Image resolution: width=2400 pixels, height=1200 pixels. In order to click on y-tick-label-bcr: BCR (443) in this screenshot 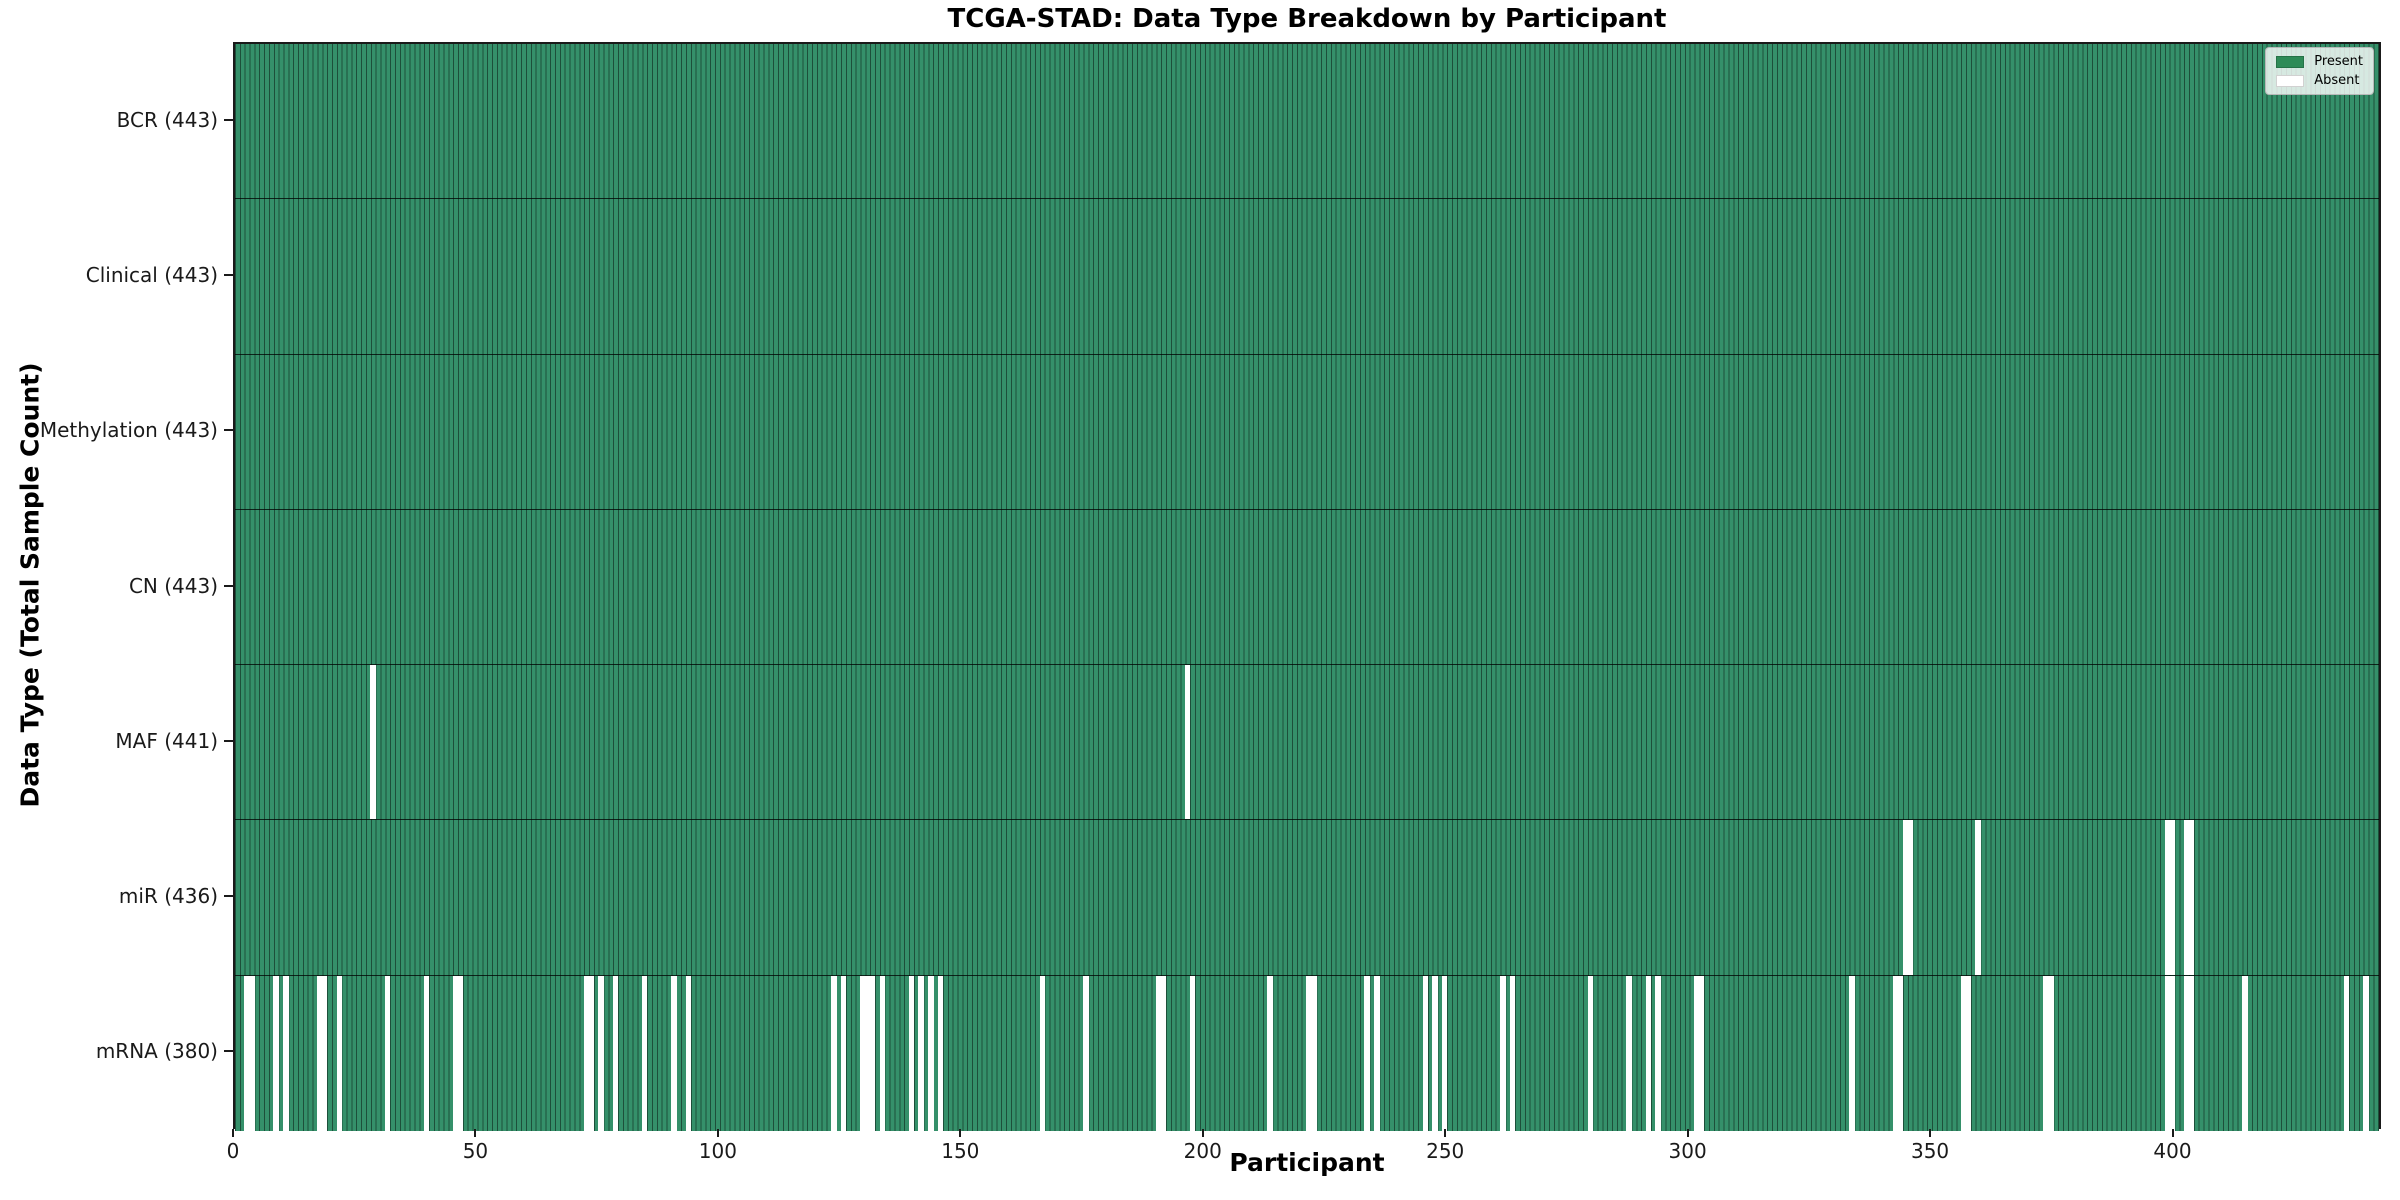, I will do `click(167, 119)`.